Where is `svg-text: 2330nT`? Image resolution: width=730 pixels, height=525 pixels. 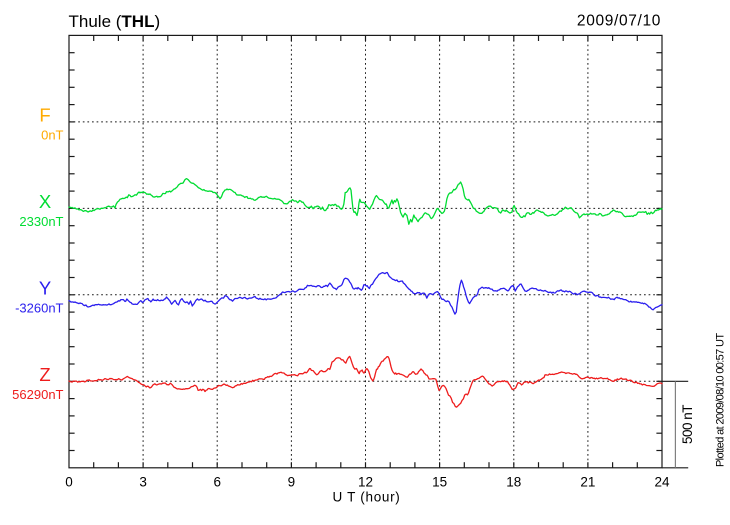
svg-text: 2330nT is located at coordinates (41, 221).